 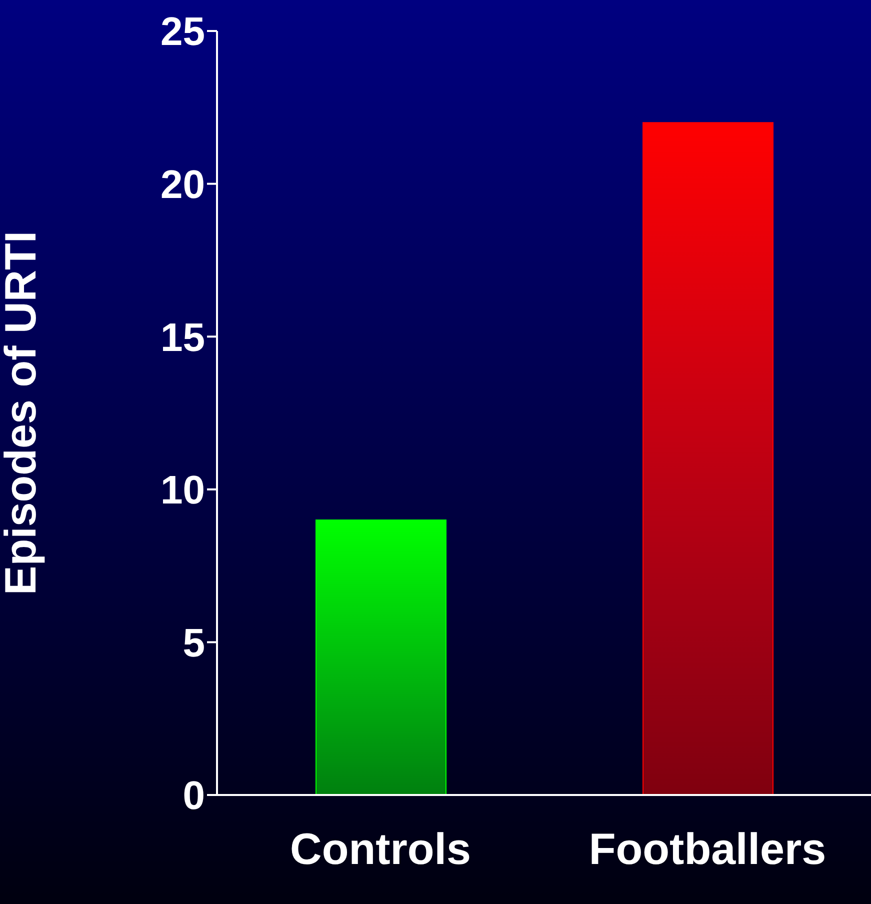 What do you see at coordinates (193, 796) in the screenshot?
I see `y-tick-label: 0` at bounding box center [193, 796].